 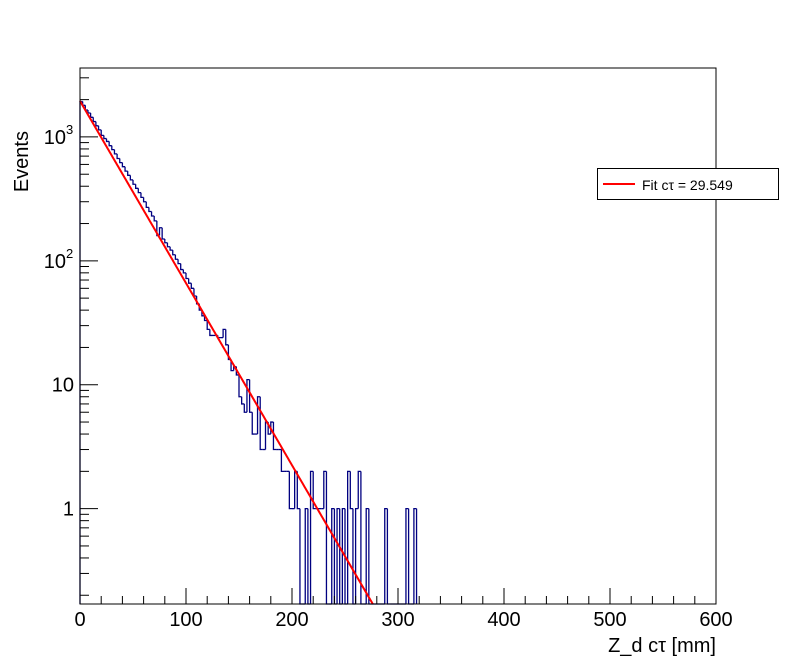 I want to click on x-tick-label: 600, so click(x=715, y=620).